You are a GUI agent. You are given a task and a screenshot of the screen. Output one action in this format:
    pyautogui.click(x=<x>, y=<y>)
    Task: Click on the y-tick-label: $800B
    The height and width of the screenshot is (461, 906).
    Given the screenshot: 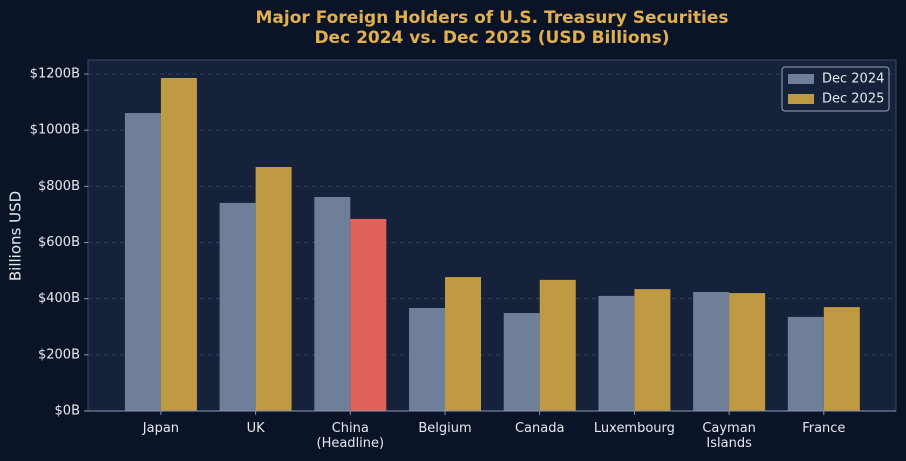 What is the action you would take?
    pyautogui.click(x=59, y=186)
    